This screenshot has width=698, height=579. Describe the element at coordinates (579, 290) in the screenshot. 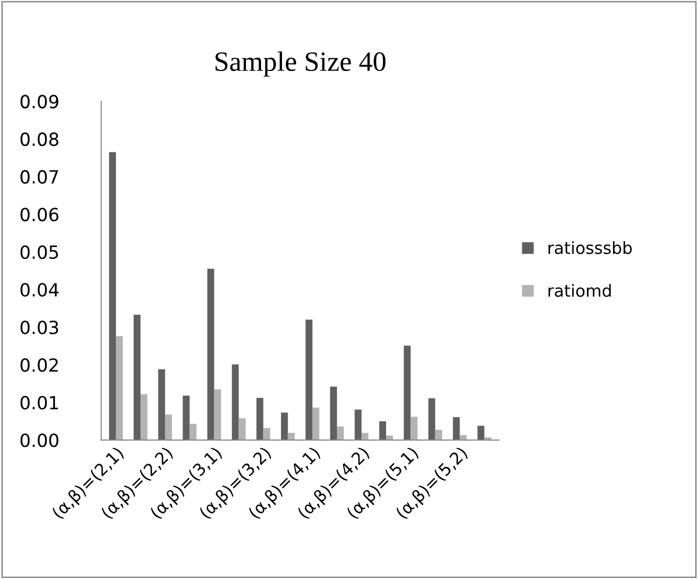

I see `legend-label: ratiomd` at that location.